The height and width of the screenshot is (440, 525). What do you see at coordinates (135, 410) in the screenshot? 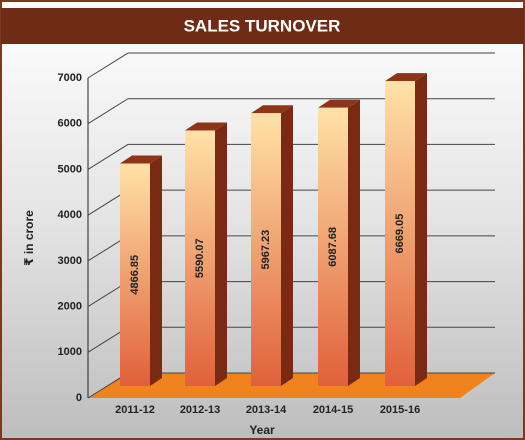
I see `x-tick-label: 2011-12` at bounding box center [135, 410].